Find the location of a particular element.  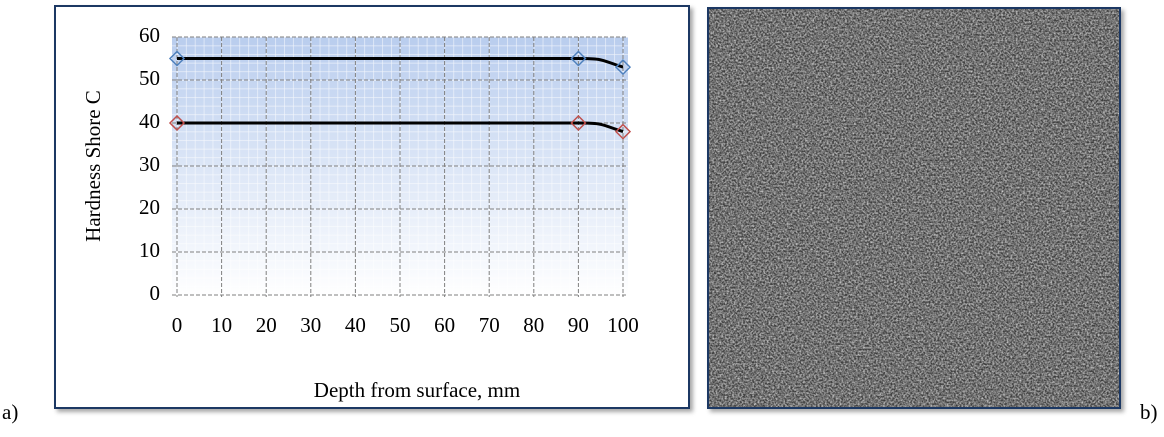

y-tick-label: 50 is located at coordinates (149, 78).